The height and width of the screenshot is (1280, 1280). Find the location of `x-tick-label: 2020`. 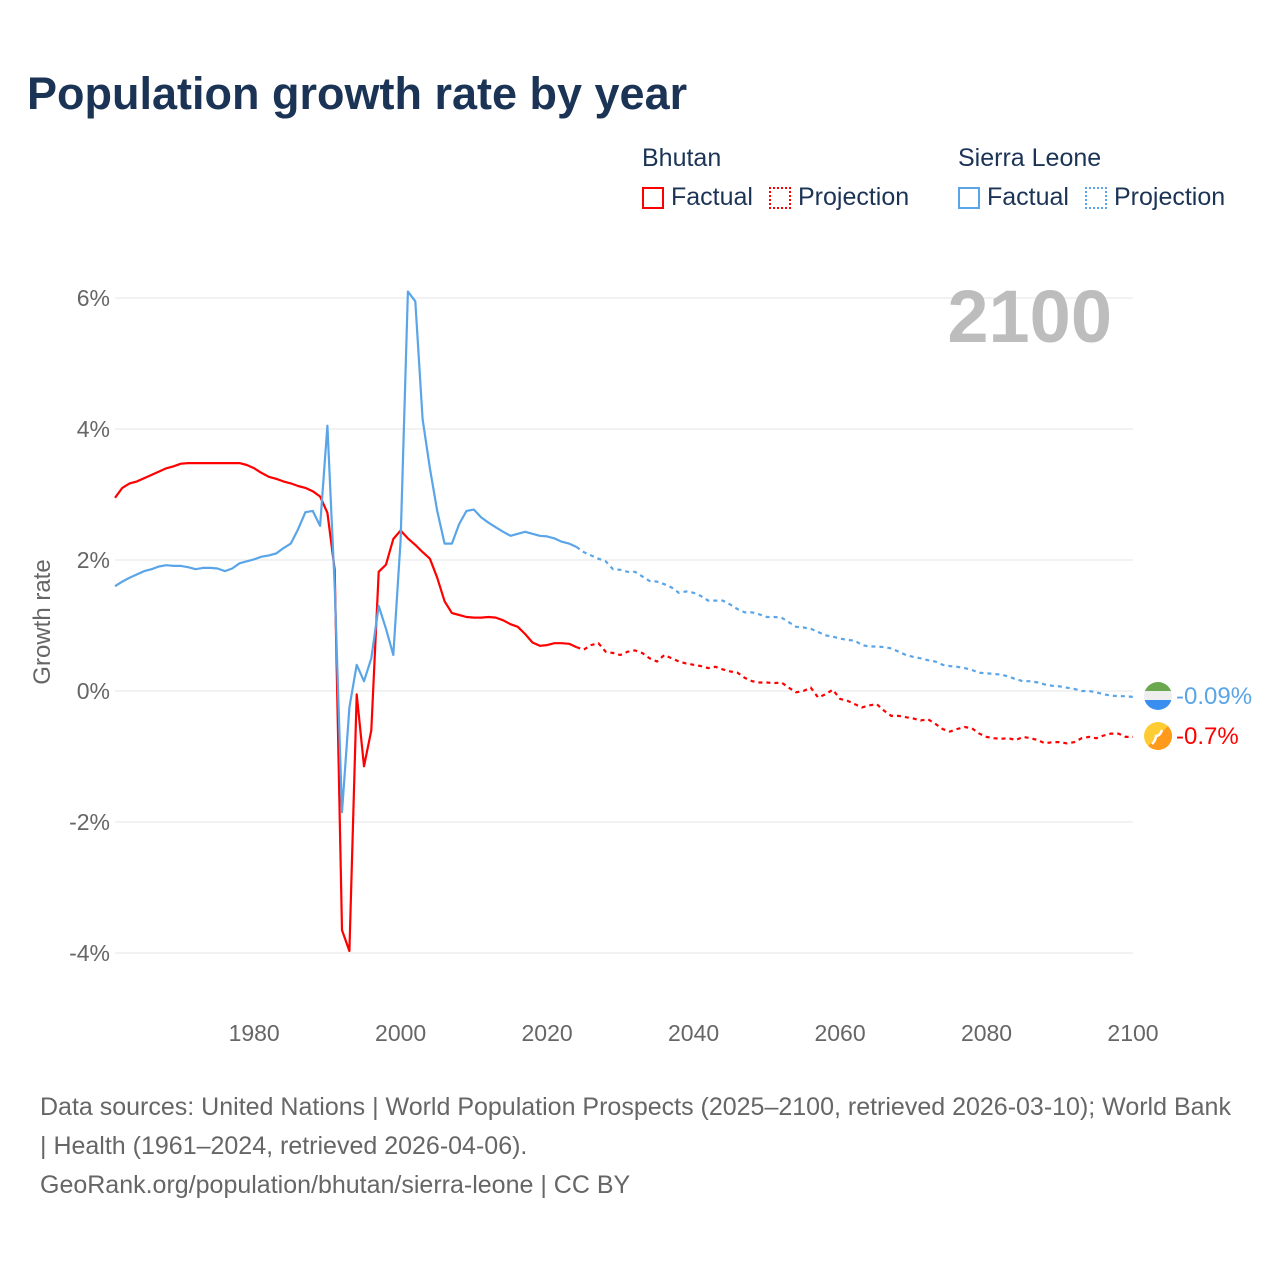

x-tick-label: 2020 is located at coordinates (547, 1033).